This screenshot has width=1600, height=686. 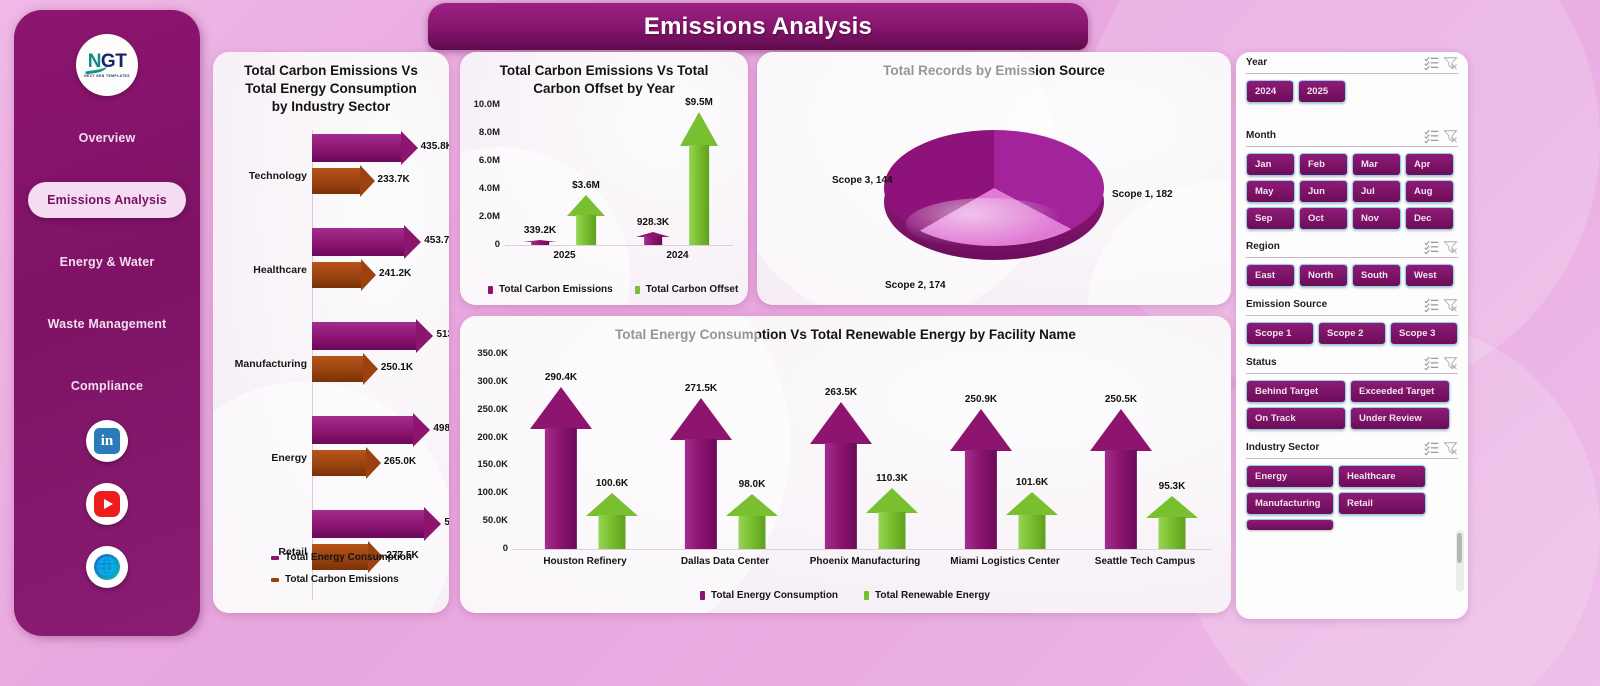 I want to click on filter-scrollbar, so click(x=1460, y=561).